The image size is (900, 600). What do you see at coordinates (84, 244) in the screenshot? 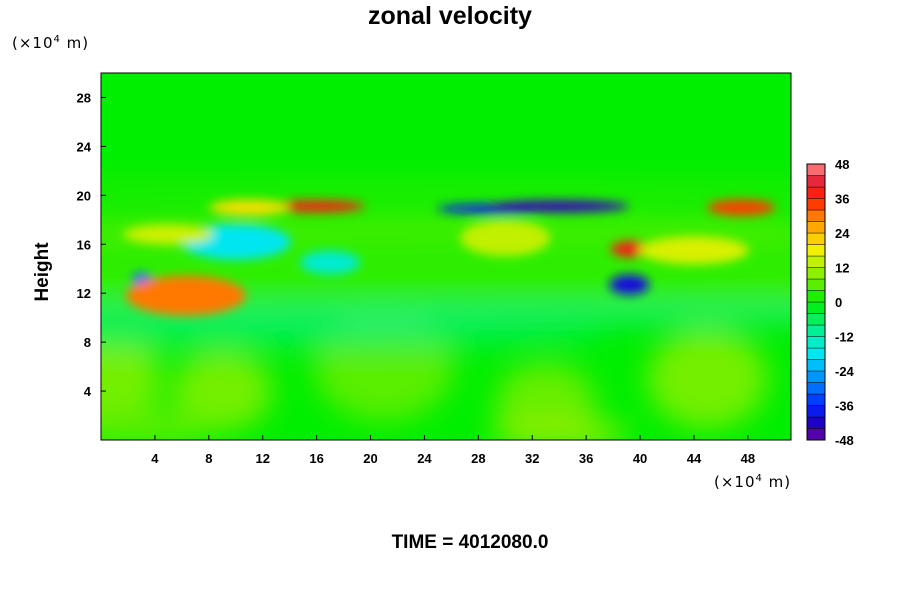
I see `y-tick-label: 16` at bounding box center [84, 244].